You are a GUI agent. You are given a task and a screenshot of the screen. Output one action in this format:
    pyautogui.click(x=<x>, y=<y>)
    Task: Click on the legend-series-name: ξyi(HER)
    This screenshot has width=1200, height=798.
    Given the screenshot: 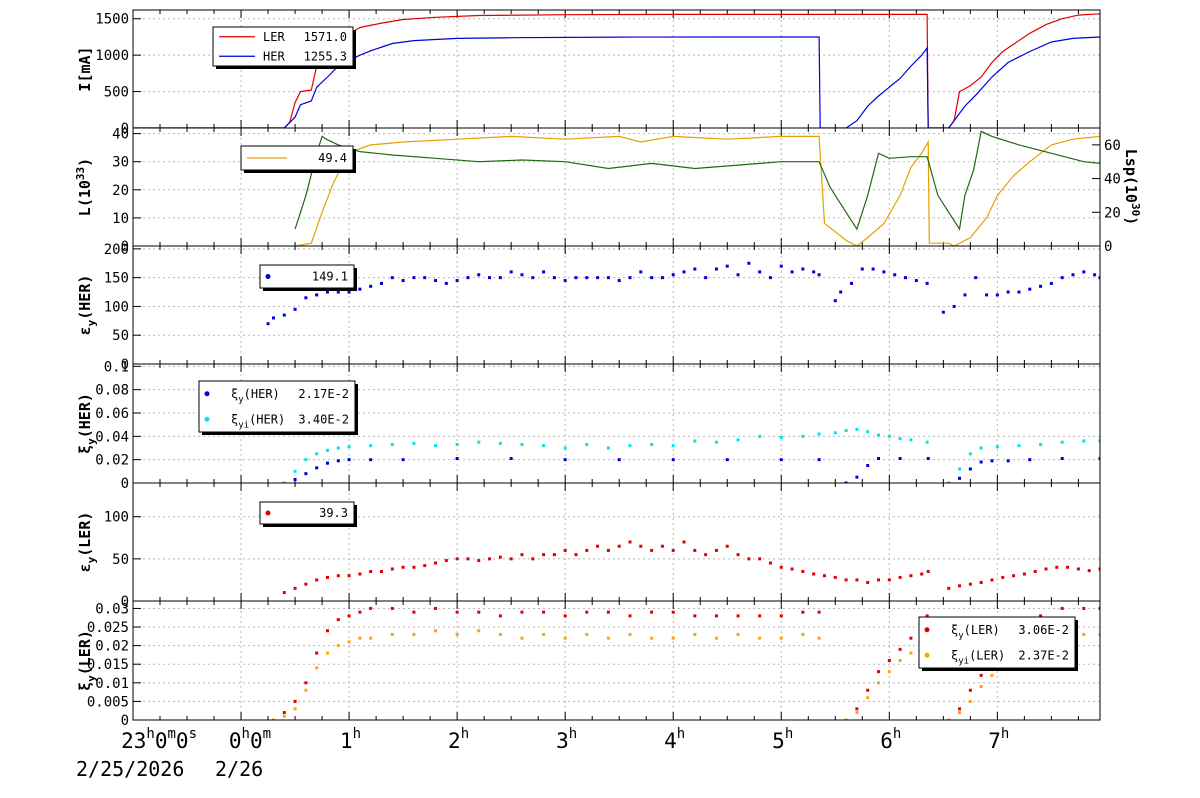 What is the action you would take?
    pyautogui.click(x=258, y=421)
    